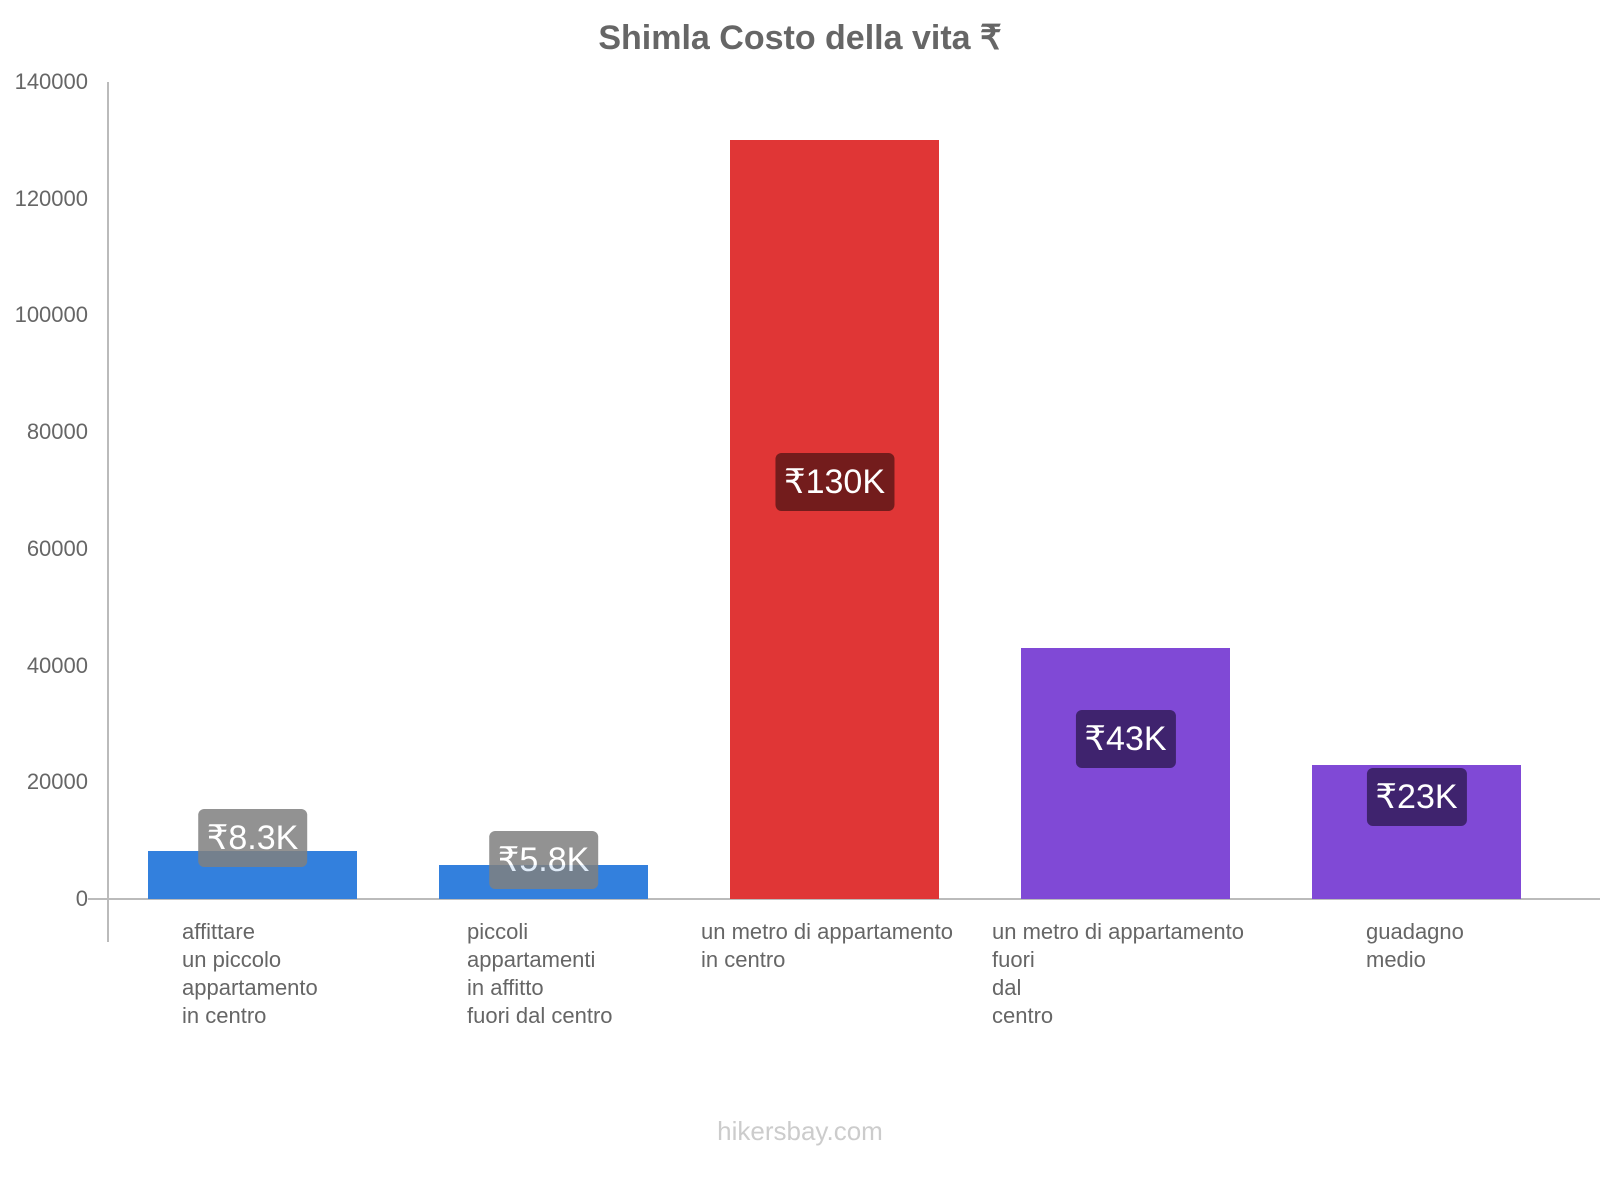  I want to click on y-tick-label: 20000, so click(57, 781).